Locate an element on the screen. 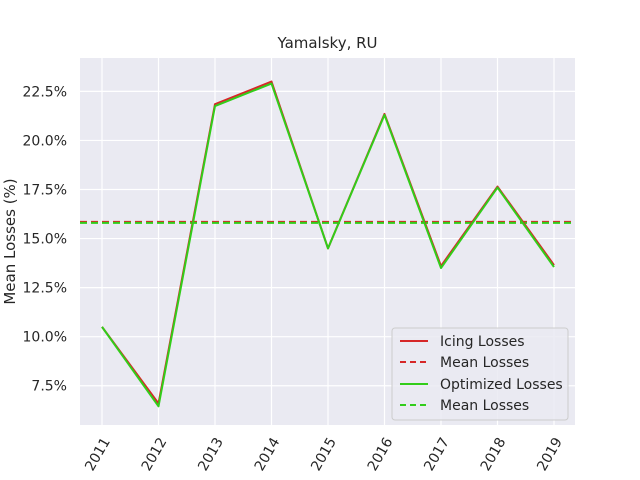  x-tick-label: 2014 is located at coordinates (268, 454).